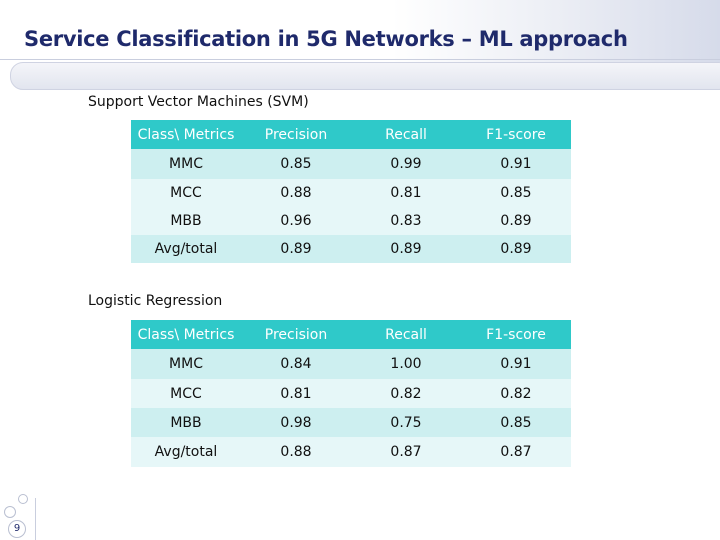 This screenshot has width=720, height=540. I want to click on table-cell: 0.83, so click(406, 221).